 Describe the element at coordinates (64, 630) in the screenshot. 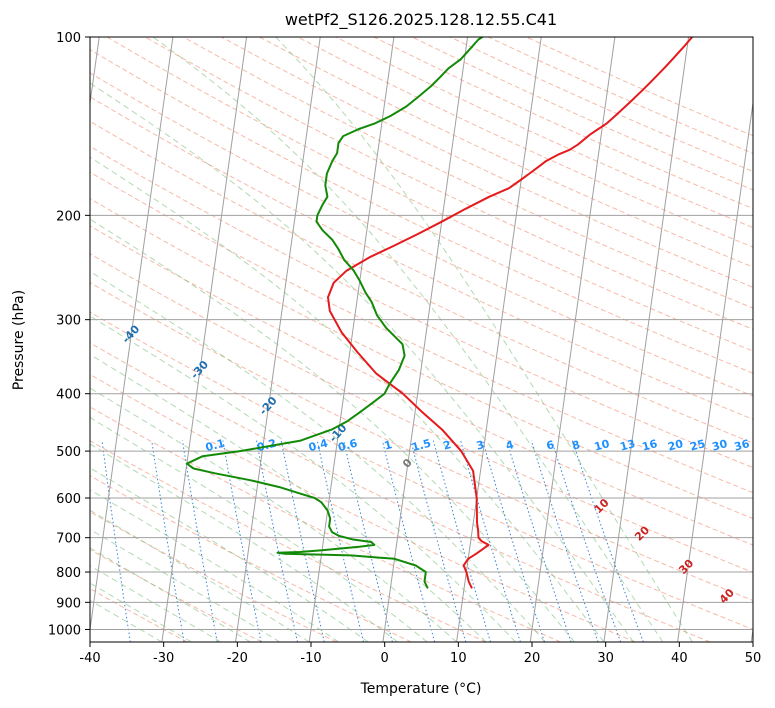

I see `y-tick-label: 1000` at that location.